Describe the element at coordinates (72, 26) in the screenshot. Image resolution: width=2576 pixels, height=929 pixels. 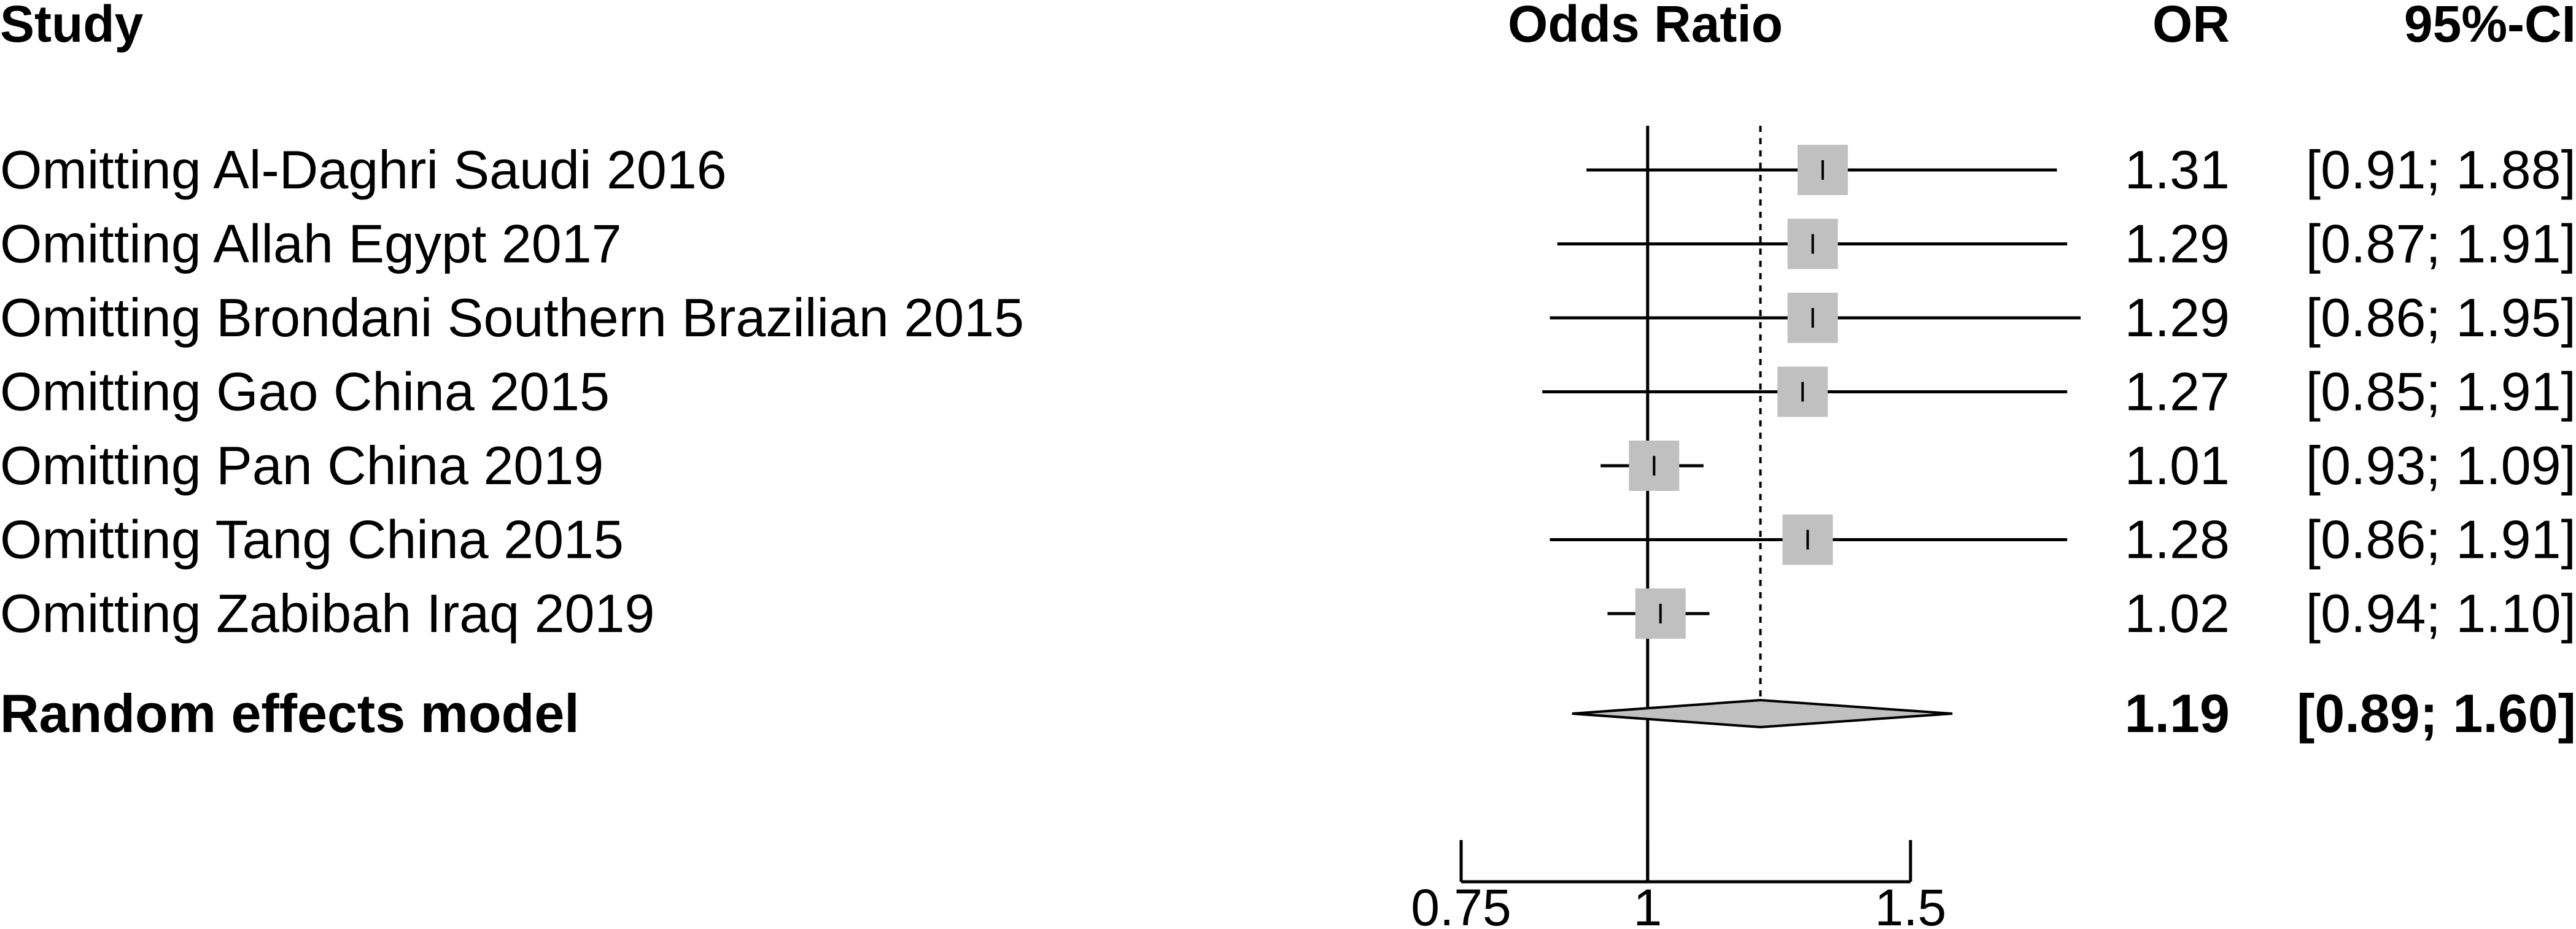
I see `header-study: Study` at that location.